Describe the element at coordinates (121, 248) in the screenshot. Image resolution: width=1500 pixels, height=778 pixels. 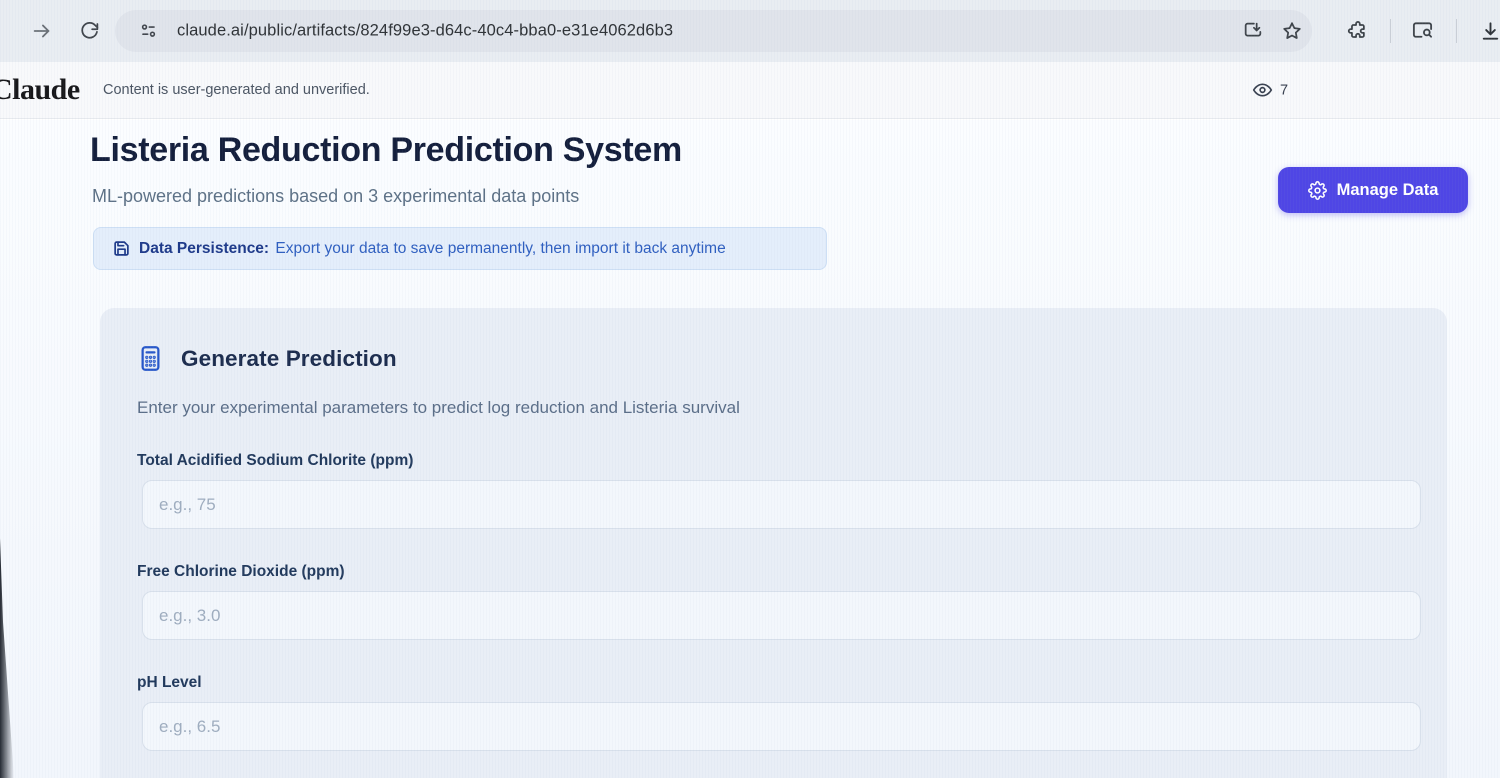
I see `save-icon` at that location.